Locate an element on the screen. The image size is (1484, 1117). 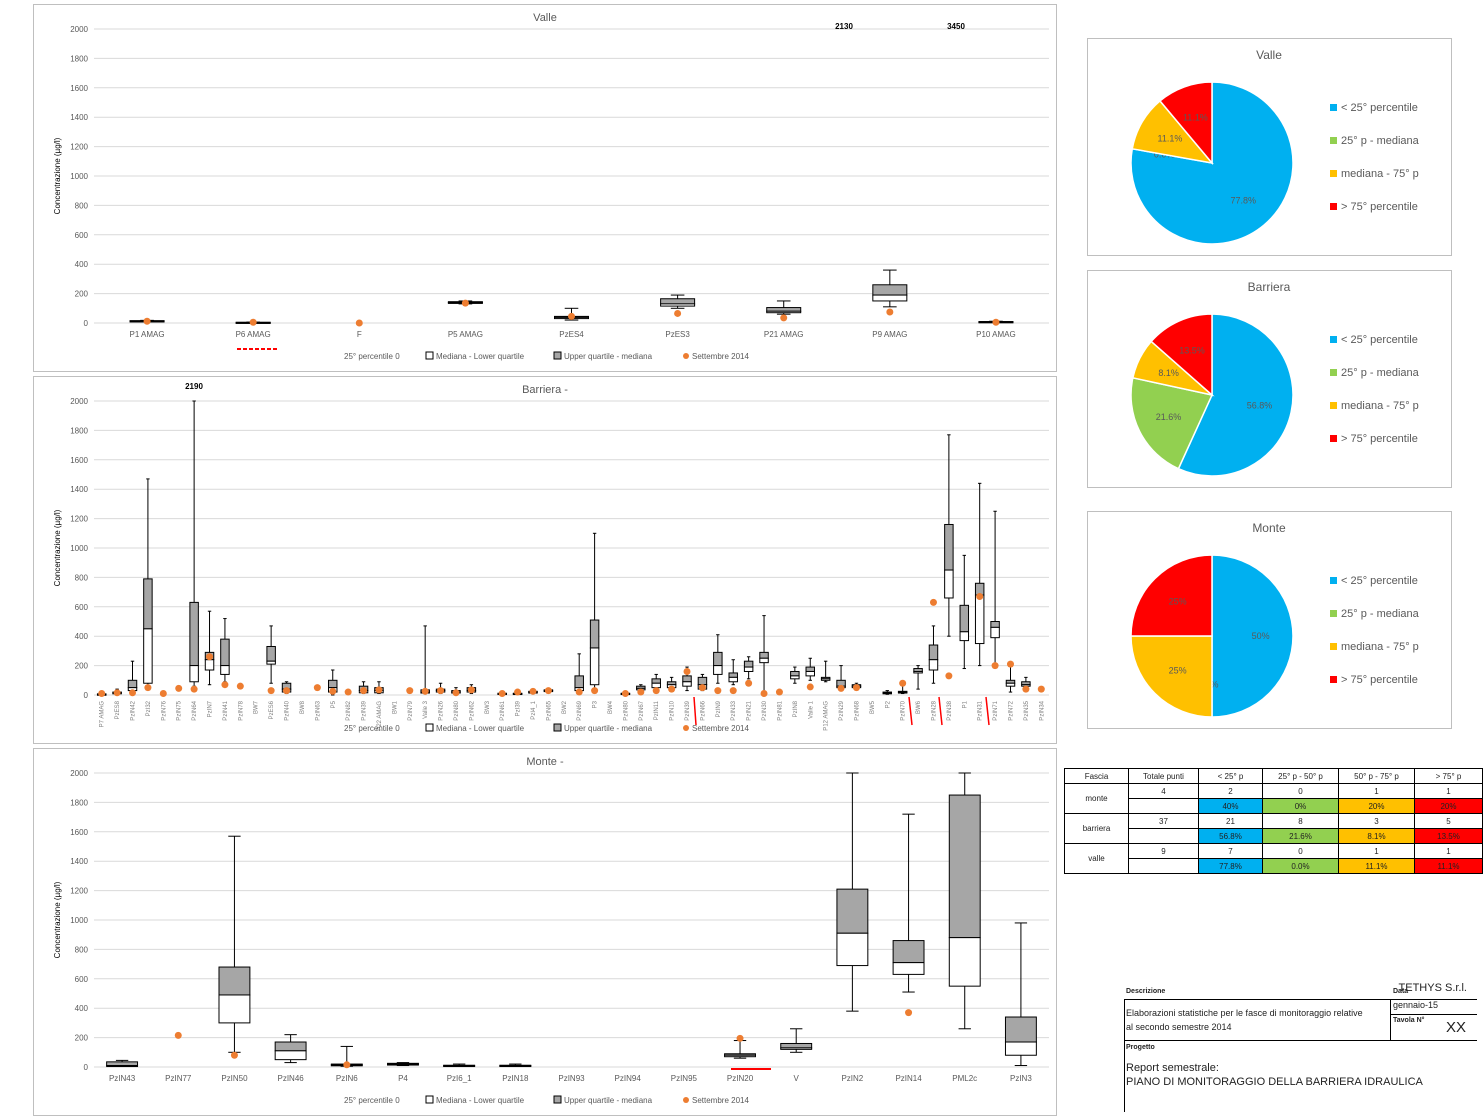
legend-upper: Upper quartile - mediana is located at coordinates (608, 1100).